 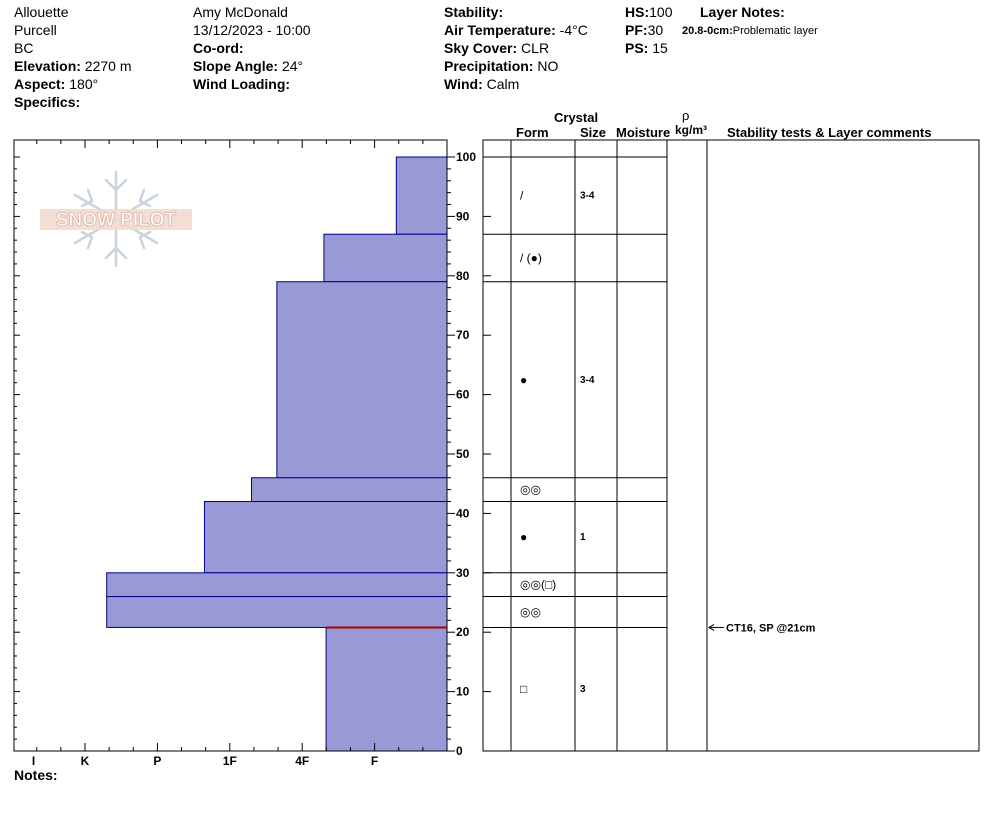 I want to click on pf-label: PF:, so click(x=636, y=30).